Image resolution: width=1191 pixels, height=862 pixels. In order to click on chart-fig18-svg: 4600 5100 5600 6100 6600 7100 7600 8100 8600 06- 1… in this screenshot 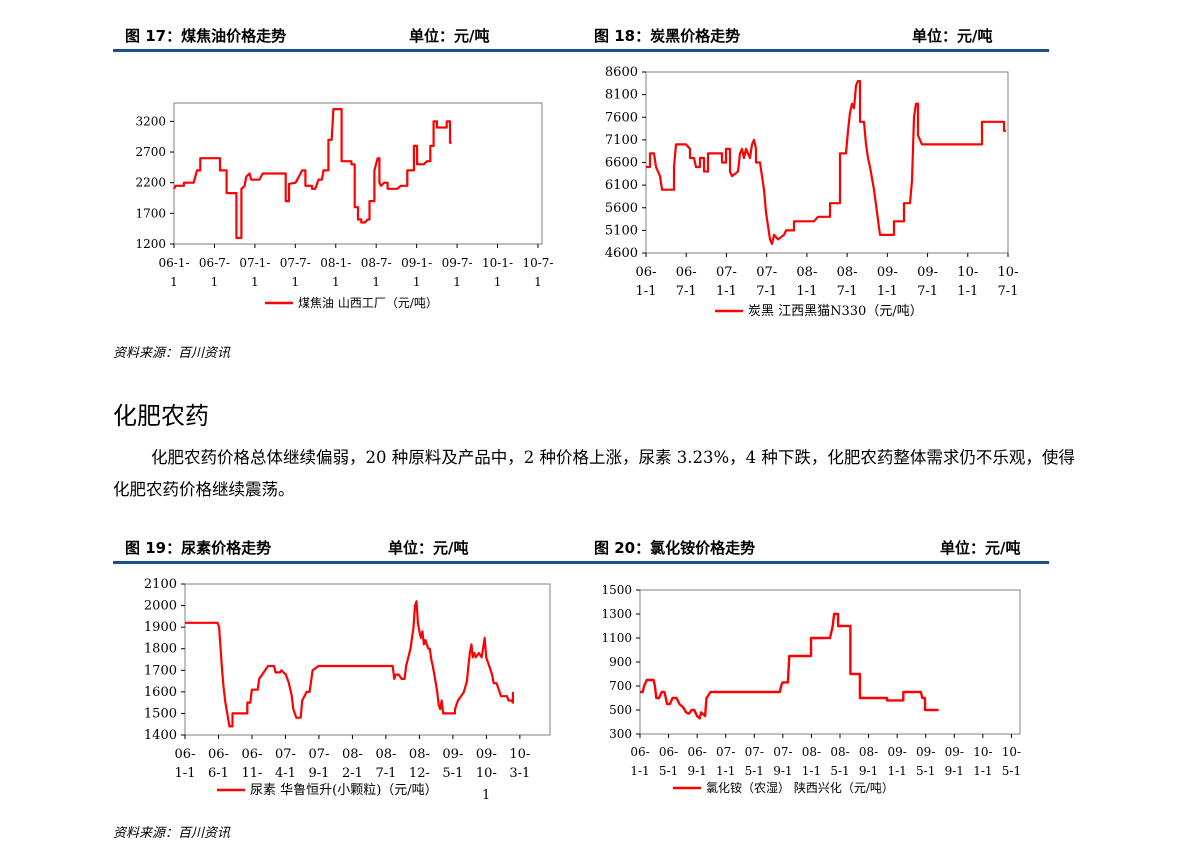, I will do `click(812, 192)`.